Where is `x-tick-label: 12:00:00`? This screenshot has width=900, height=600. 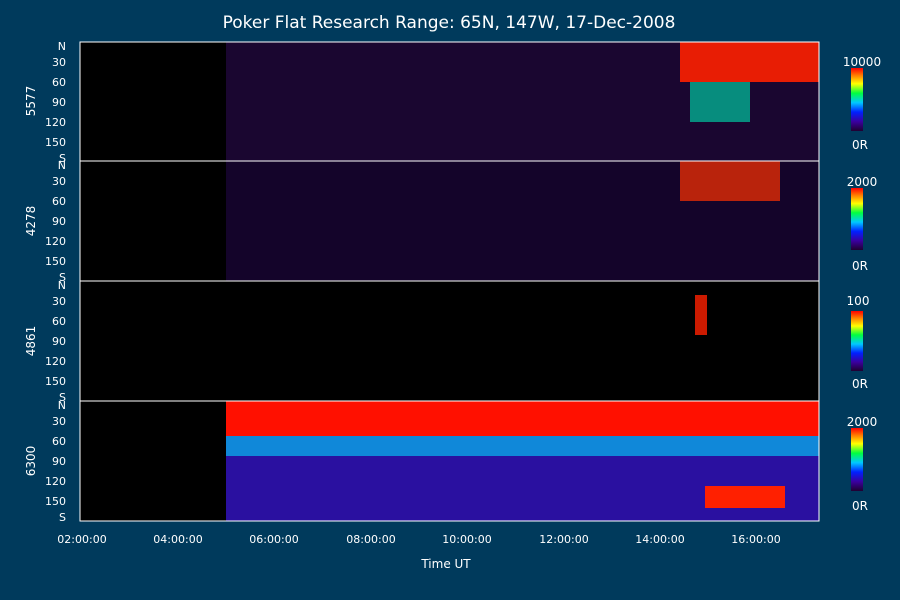
x-tick-label: 12:00:00 is located at coordinates (563, 539).